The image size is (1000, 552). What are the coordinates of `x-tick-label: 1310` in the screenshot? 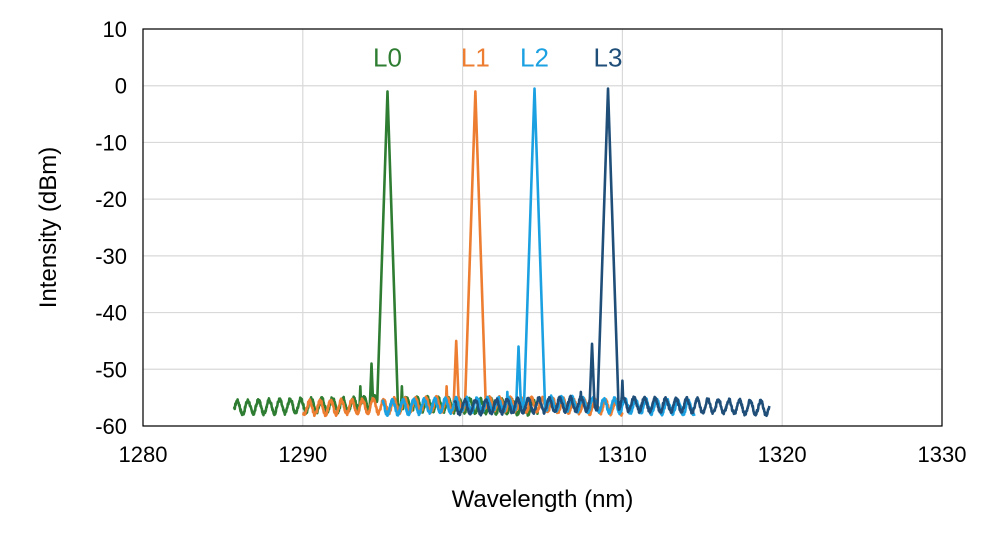 It's located at (622, 454).